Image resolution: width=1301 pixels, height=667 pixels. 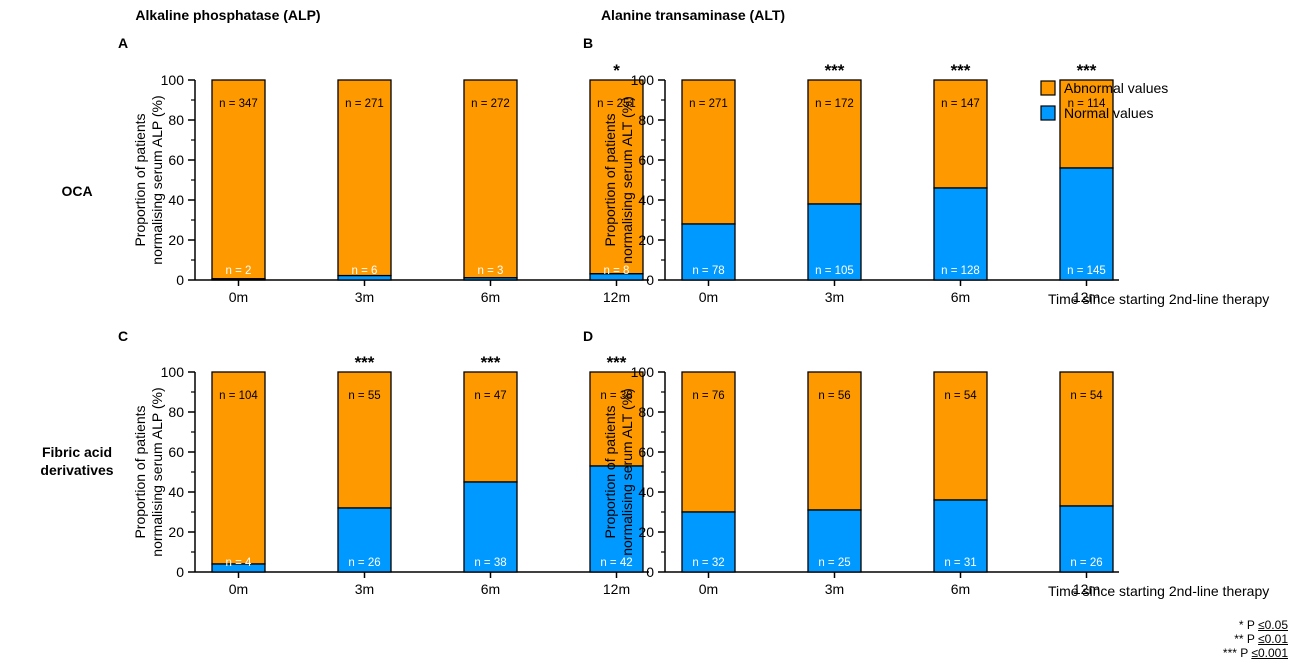 What do you see at coordinates (960, 396) in the screenshot?
I see `n-label-abnormal: n = 54` at bounding box center [960, 396].